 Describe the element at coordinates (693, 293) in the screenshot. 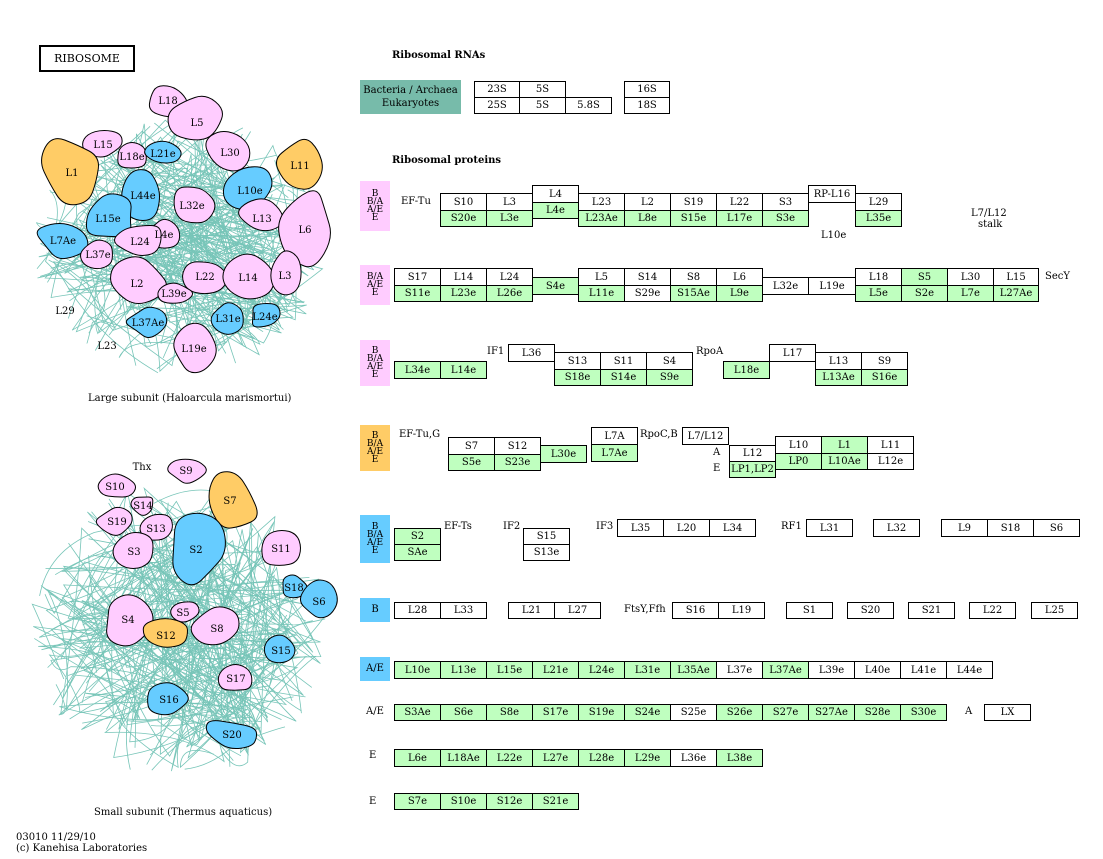

I see `gene-S15Ae: S15Ae` at that location.